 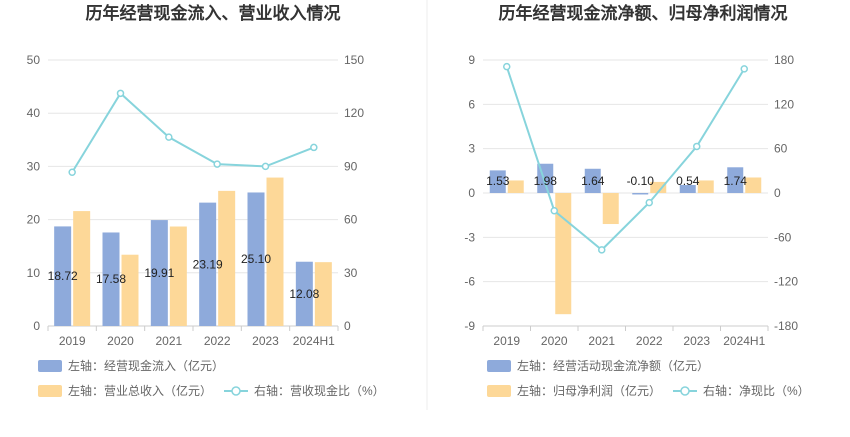 What do you see at coordinates (319, 390) in the screenshot?
I see `legend-label: 右轴：营收现金比（%）` at bounding box center [319, 390].